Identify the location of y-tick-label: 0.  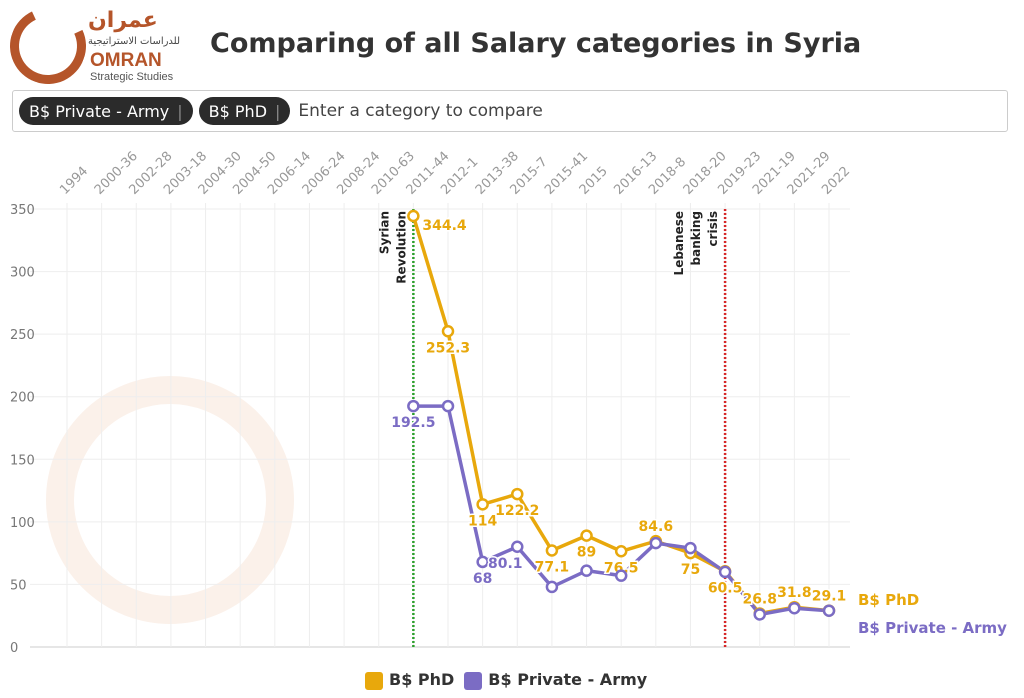
(14, 648).